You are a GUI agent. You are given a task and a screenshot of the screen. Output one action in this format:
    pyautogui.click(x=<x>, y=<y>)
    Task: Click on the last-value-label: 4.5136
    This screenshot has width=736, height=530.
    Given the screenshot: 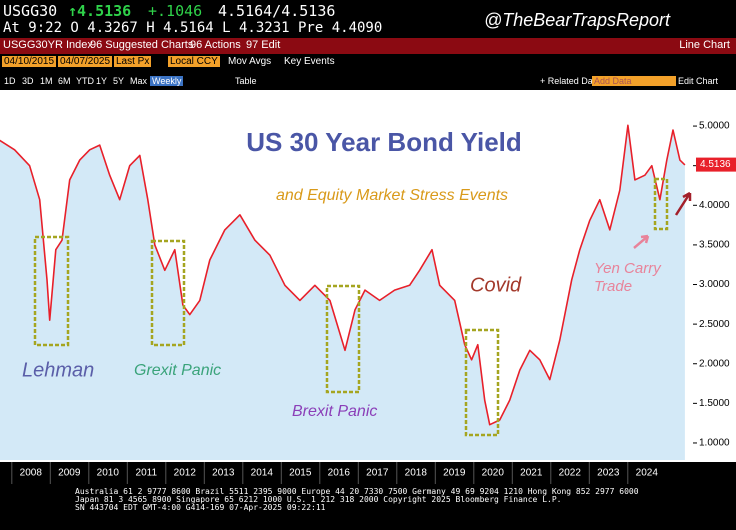 What is the action you would take?
    pyautogui.click(x=715, y=164)
    